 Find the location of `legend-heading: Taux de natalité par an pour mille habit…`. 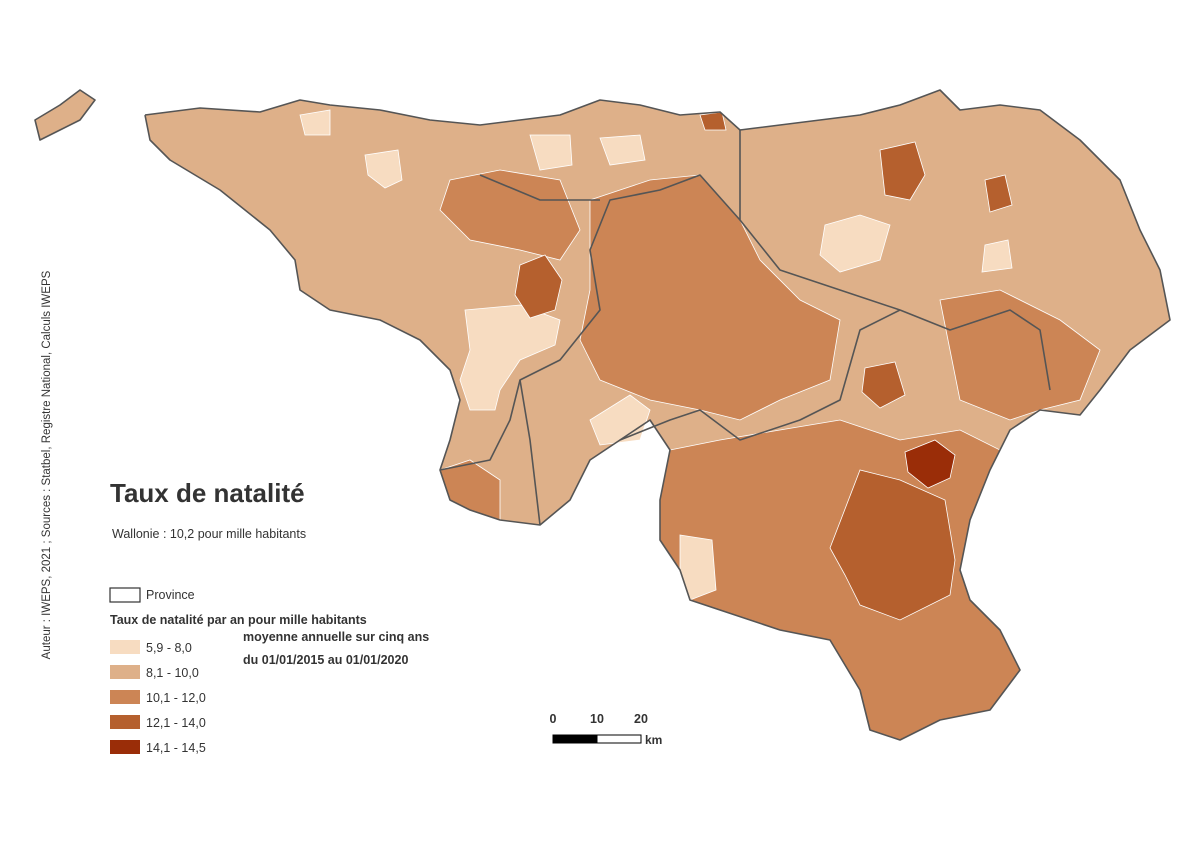

legend-heading: Taux de natalité par an pour mille habit… is located at coordinates (238, 620).